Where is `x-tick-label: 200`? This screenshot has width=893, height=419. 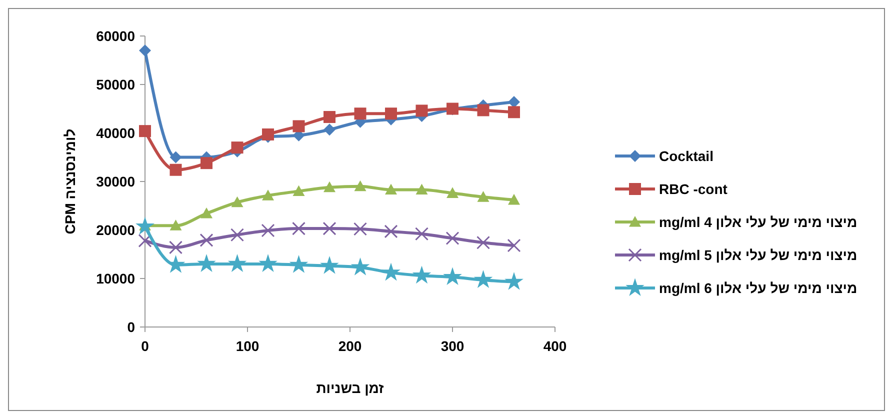
x-tick-label: 200 is located at coordinates (350, 346).